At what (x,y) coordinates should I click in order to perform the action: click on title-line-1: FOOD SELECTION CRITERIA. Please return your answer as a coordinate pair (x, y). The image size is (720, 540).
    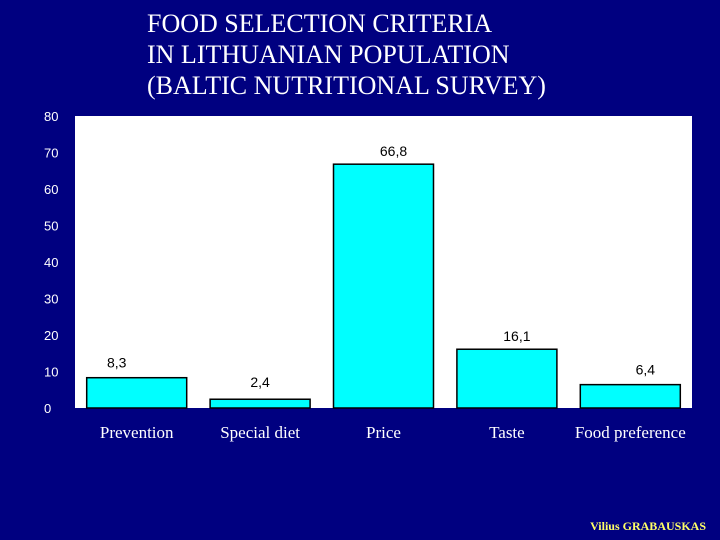
    Looking at the image, I should click on (320, 23).